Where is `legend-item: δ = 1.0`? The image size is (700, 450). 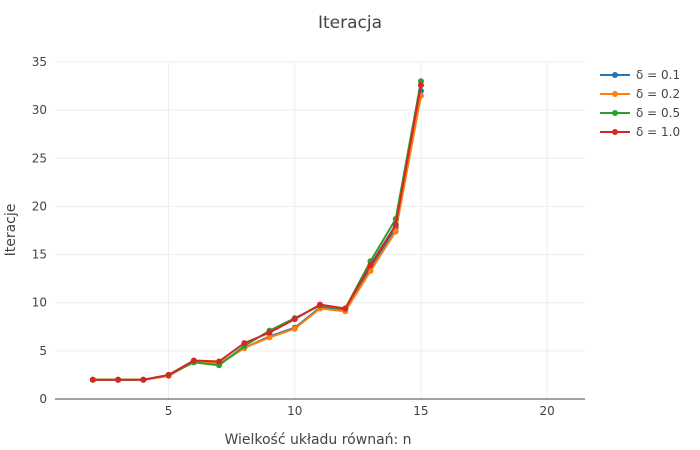
legend-item: δ = 1.0 is located at coordinates (640, 132).